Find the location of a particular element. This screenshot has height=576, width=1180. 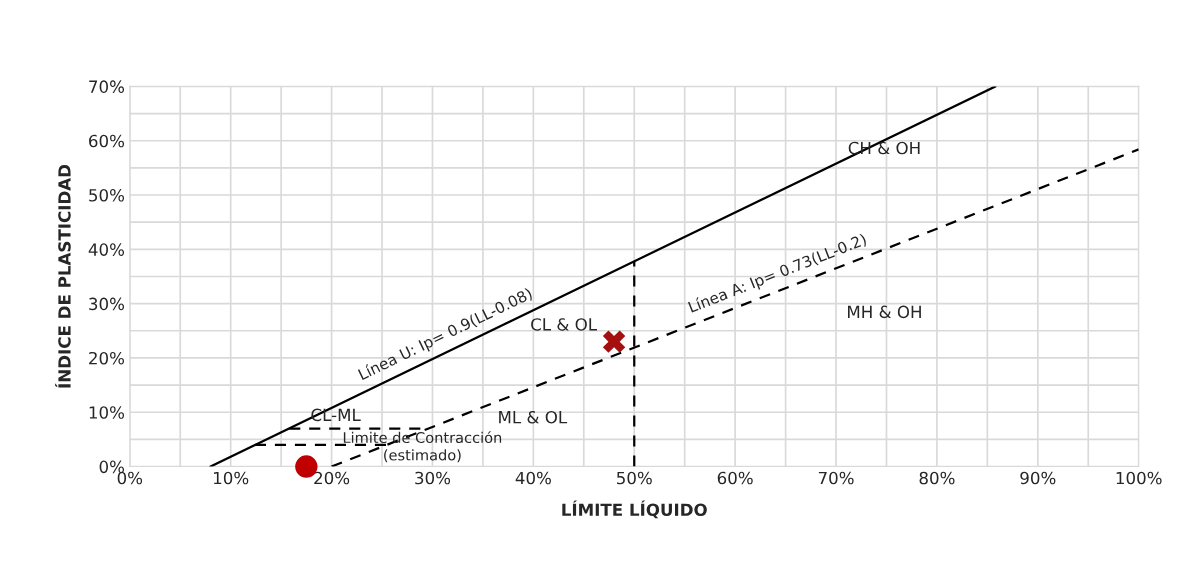

x-tick-label: 90% is located at coordinates (1038, 478).